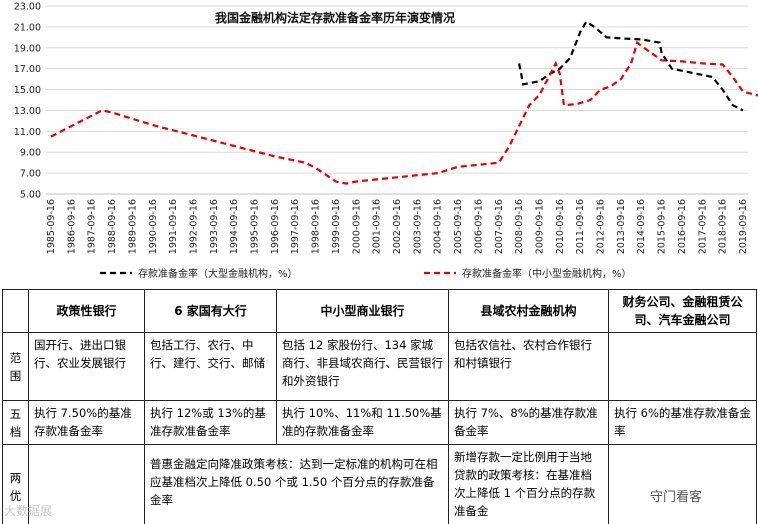  What do you see at coordinates (601, 226) in the screenshot?
I see `x-tick-label: 2012-09-16` at bounding box center [601, 226].